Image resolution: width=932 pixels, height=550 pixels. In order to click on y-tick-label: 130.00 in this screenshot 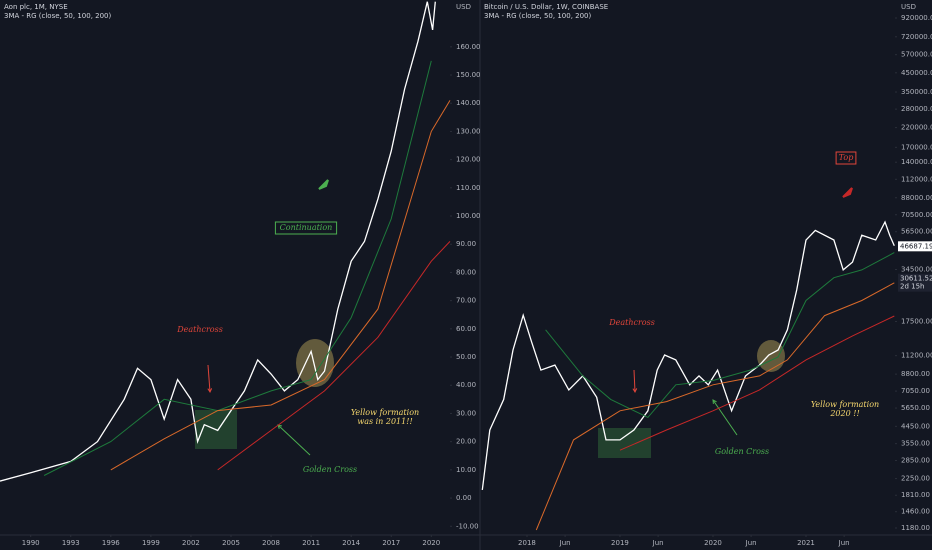, I will do `click(468, 131)`.